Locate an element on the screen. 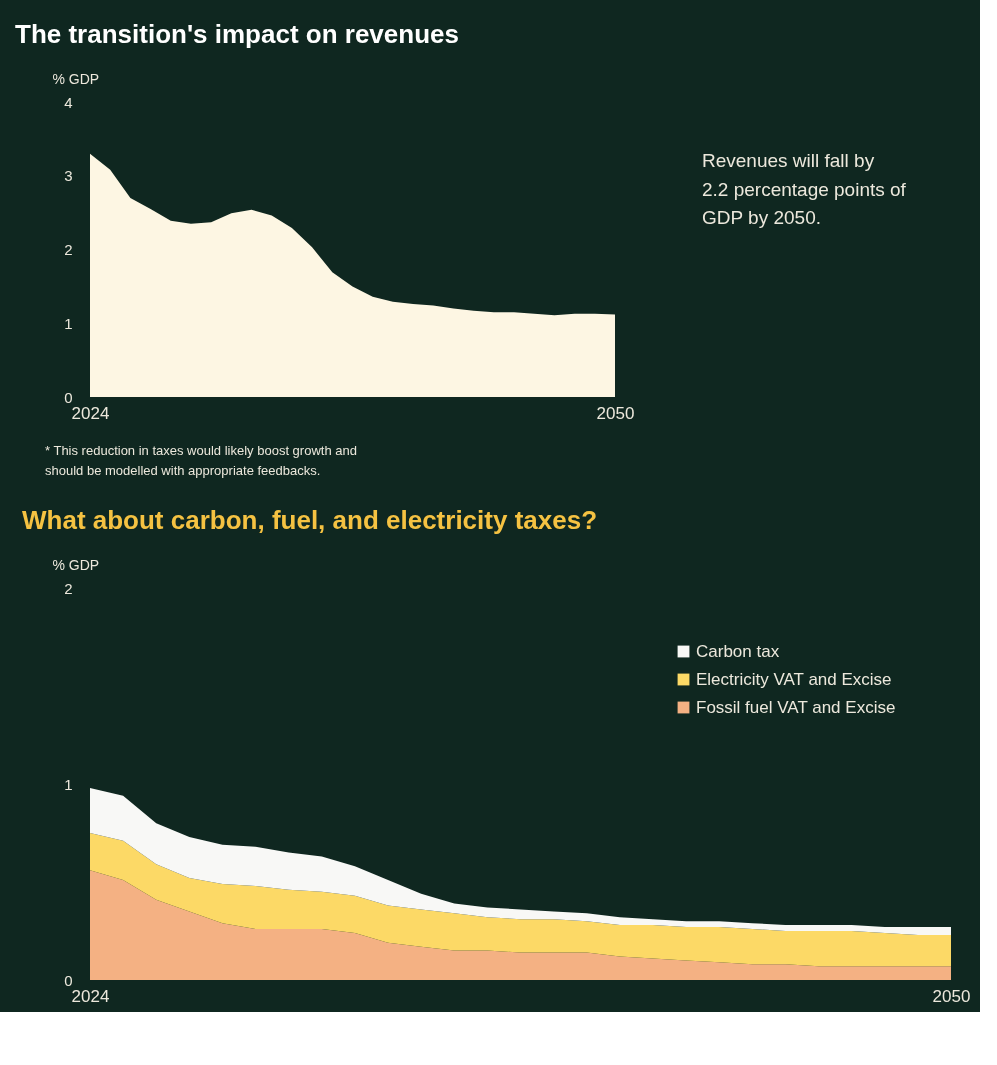  chart-title: The transition's impact on revenues is located at coordinates (237, 34).